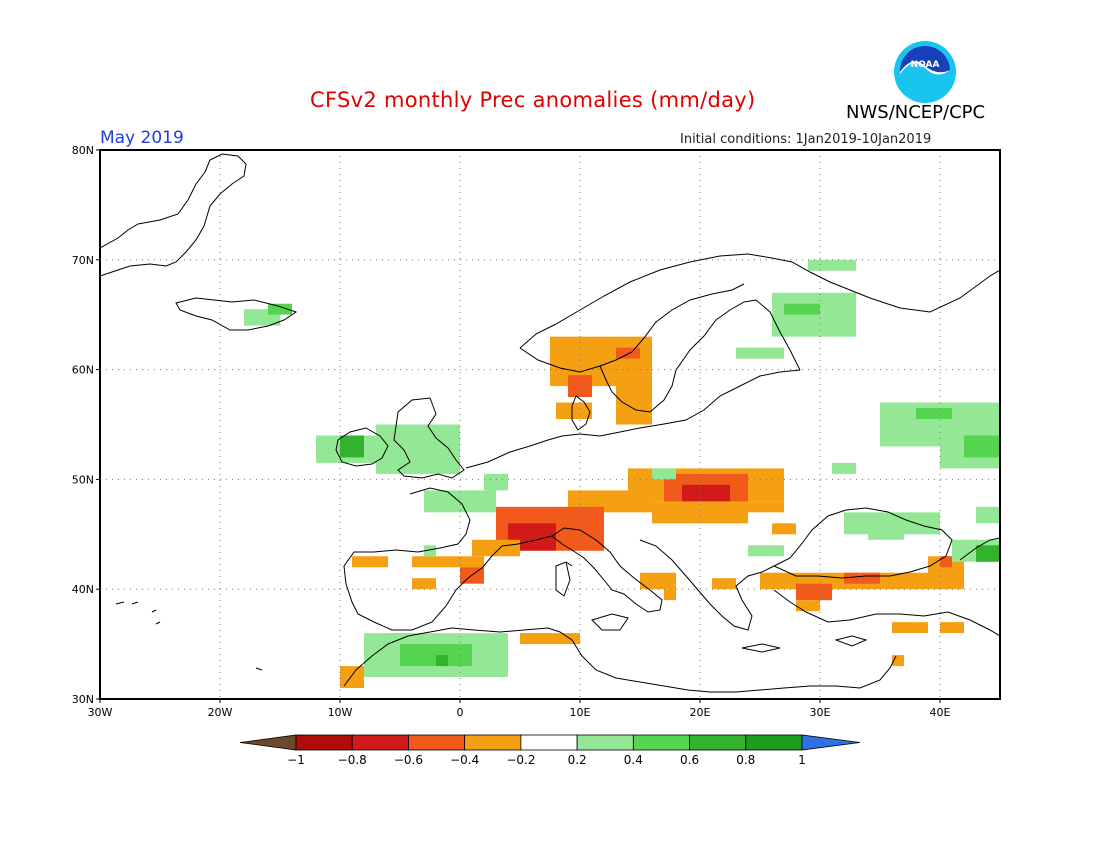  I want to click on colorbar-label: −0.4, so click(464, 760).